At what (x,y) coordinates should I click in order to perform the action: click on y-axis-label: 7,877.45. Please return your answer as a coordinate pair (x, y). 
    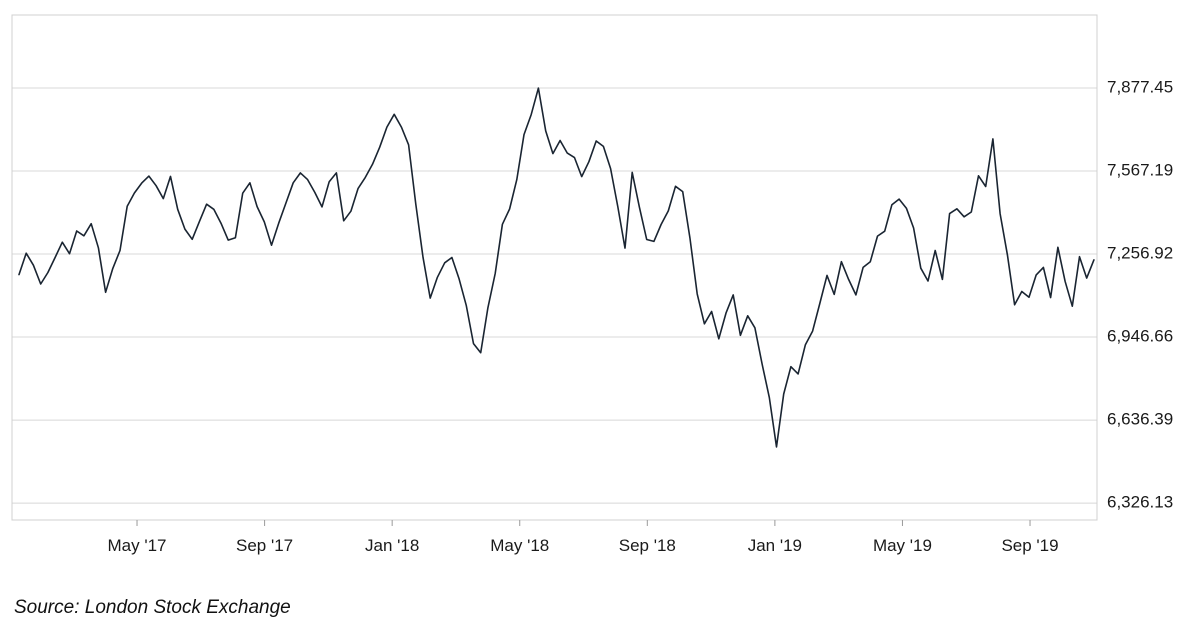
    Looking at the image, I should click on (1140, 86).